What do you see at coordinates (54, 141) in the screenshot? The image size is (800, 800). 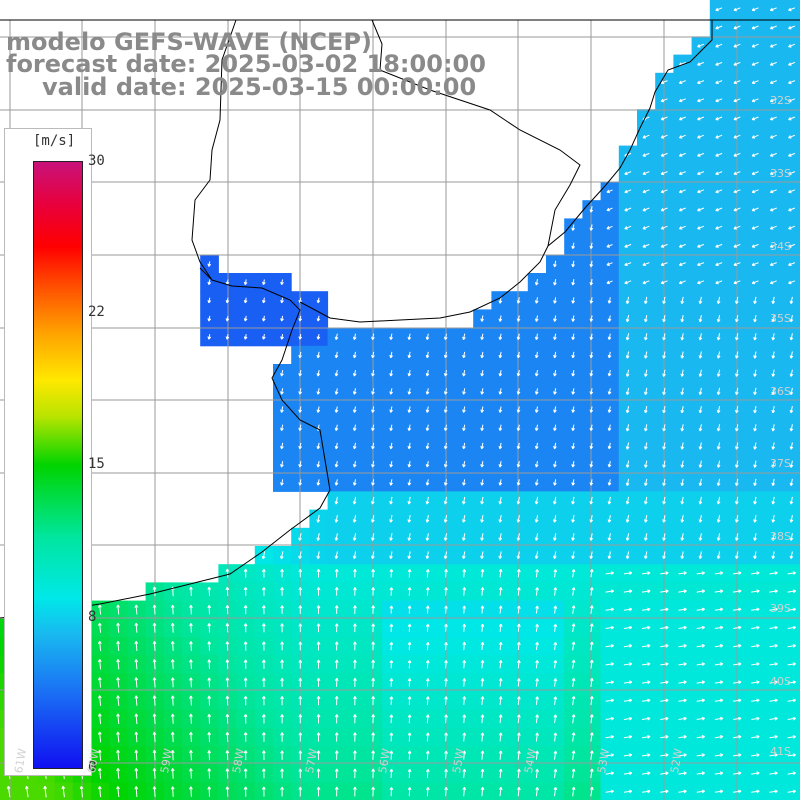 I see `colorbar-unit: [m/s]` at bounding box center [54, 141].